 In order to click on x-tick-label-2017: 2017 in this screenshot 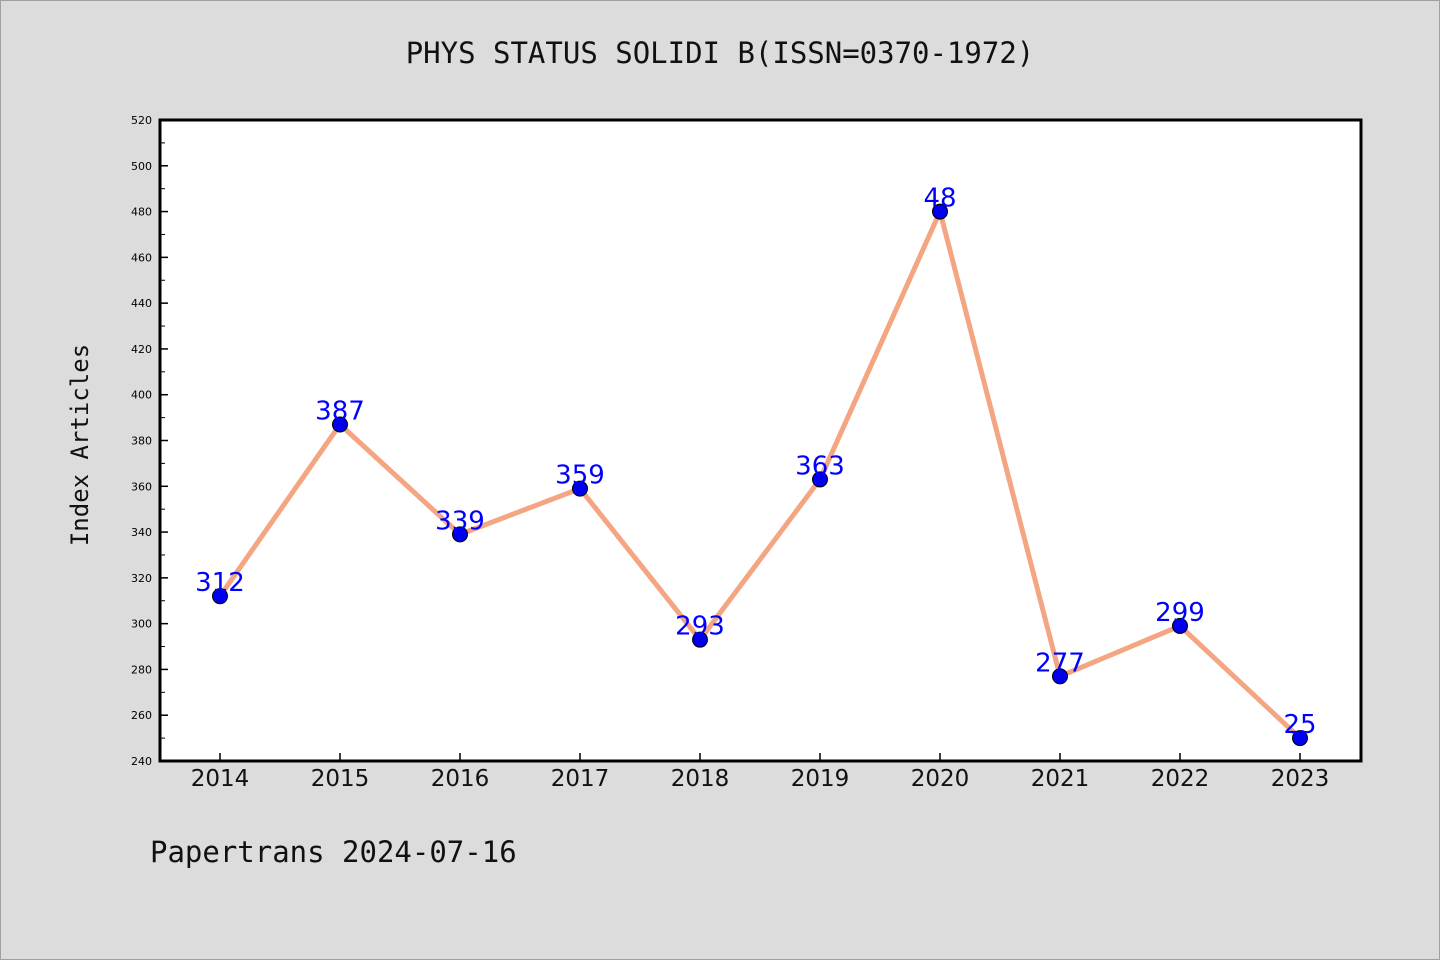, I will do `click(580, 779)`.